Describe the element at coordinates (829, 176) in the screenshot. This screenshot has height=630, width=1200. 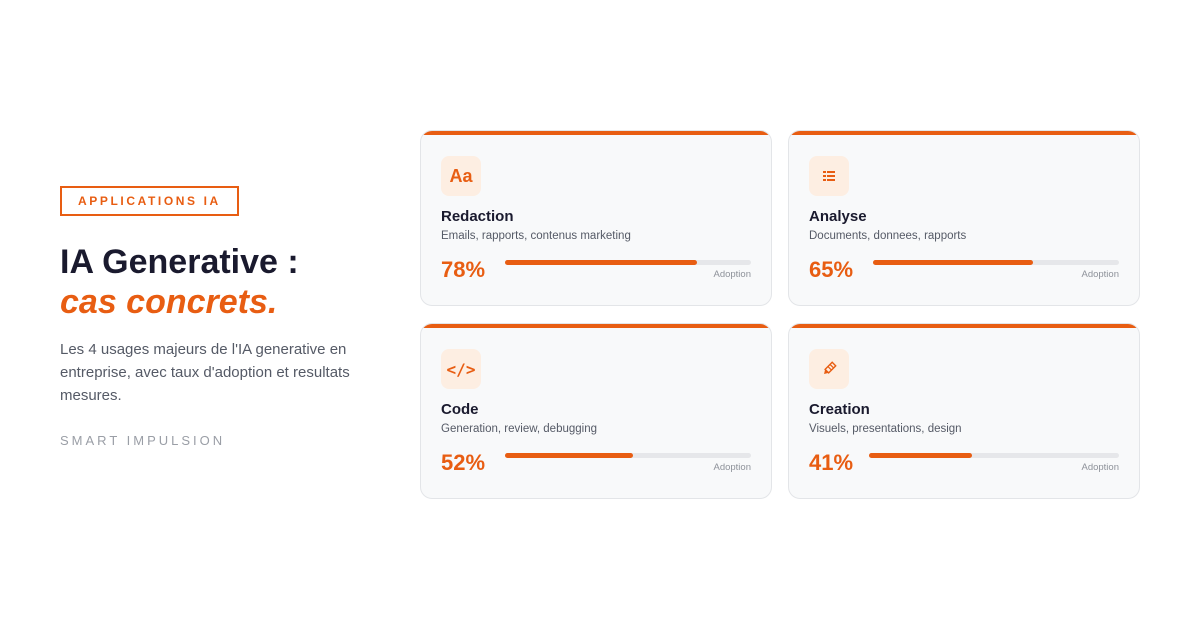
I see `list-icon` at that location.